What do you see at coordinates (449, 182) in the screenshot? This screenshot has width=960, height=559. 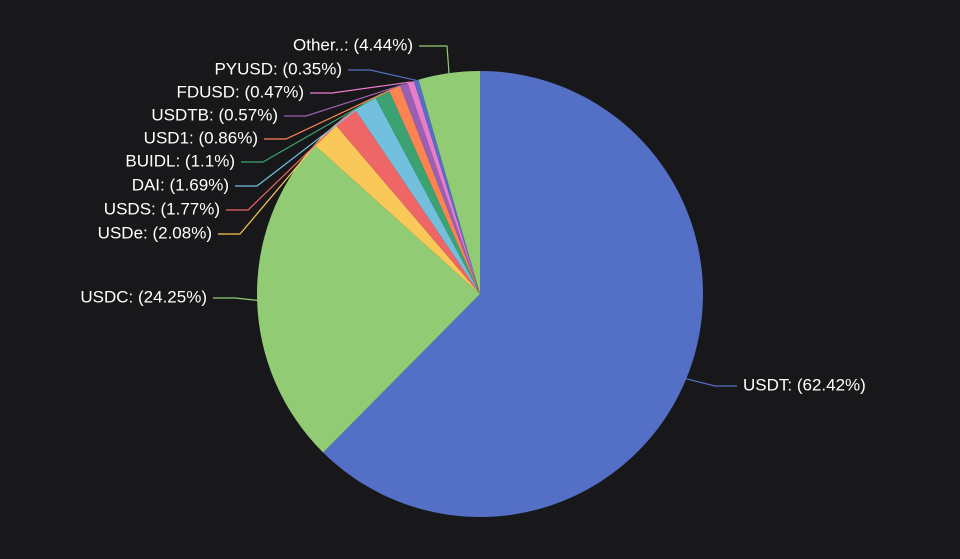 I see `pie-slice-other` at bounding box center [449, 182].